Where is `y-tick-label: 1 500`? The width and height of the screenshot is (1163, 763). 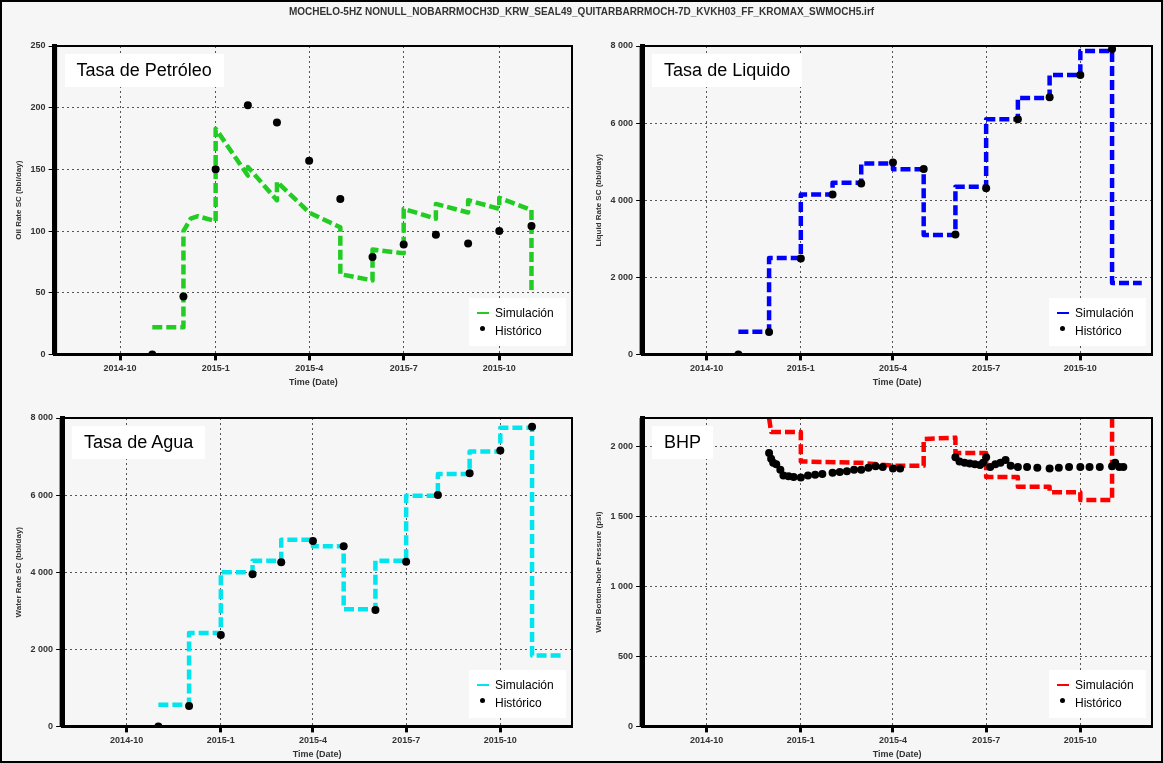
y-tick-label: 1 500 is located at coordinates (622, 515).